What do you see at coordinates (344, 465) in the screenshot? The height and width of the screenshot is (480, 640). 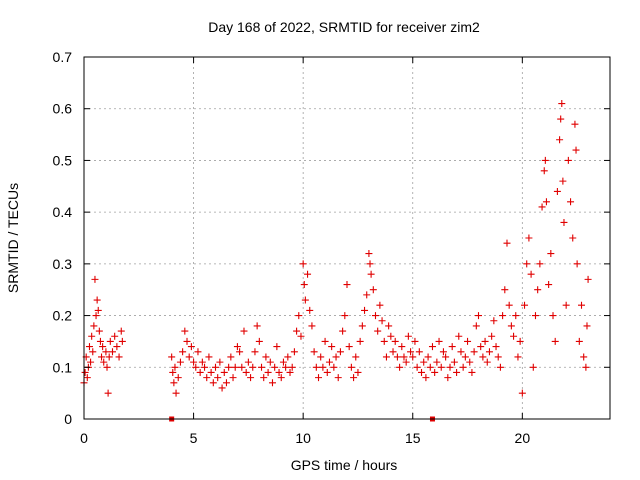 I see `x-axis-label: GPS time / hours` at bounding box center [344, 465].